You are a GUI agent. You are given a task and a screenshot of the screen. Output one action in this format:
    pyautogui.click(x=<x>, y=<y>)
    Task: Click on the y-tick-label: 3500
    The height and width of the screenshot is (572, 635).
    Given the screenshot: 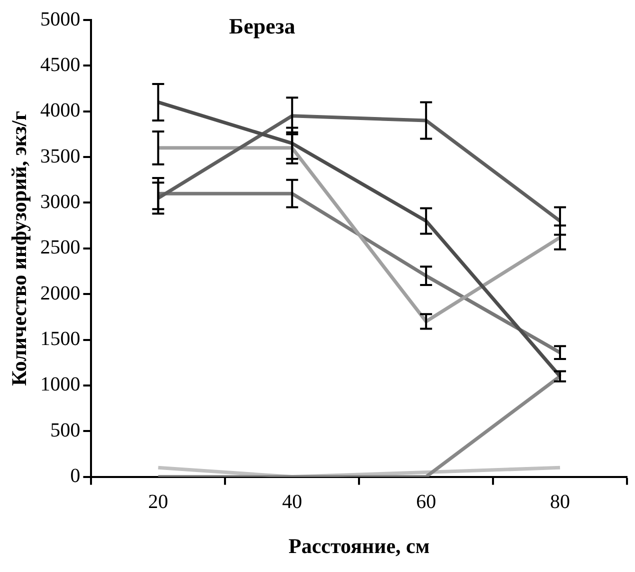 What is the action you would take?
    pyautogui.click(x=60, y=156)
    